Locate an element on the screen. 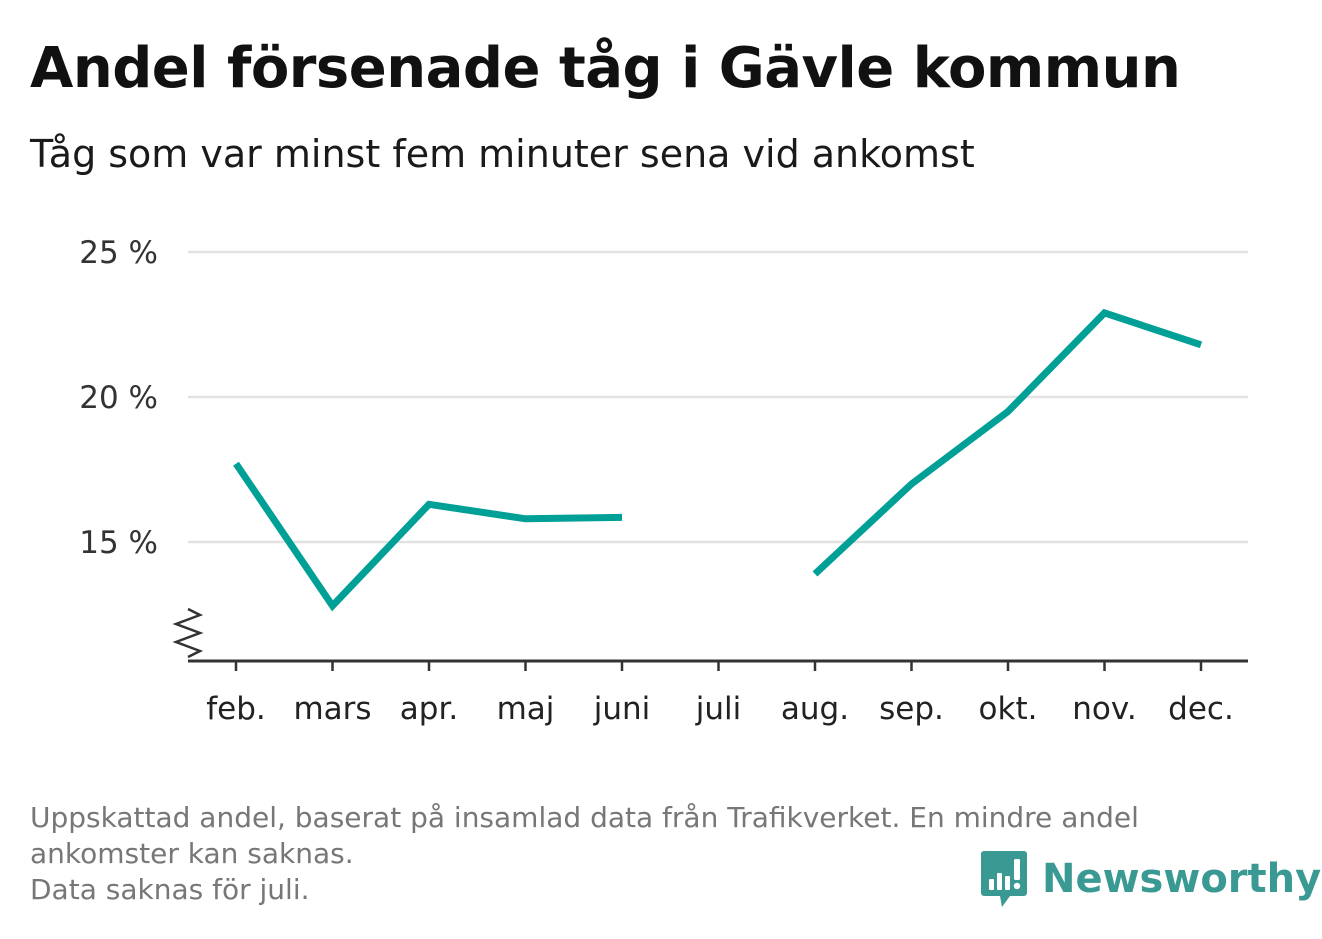 The width and height of the screenshot is (1322, 939). y-tick-labels: 15 % 20 % 25 % is located at coordinates (118, 398).